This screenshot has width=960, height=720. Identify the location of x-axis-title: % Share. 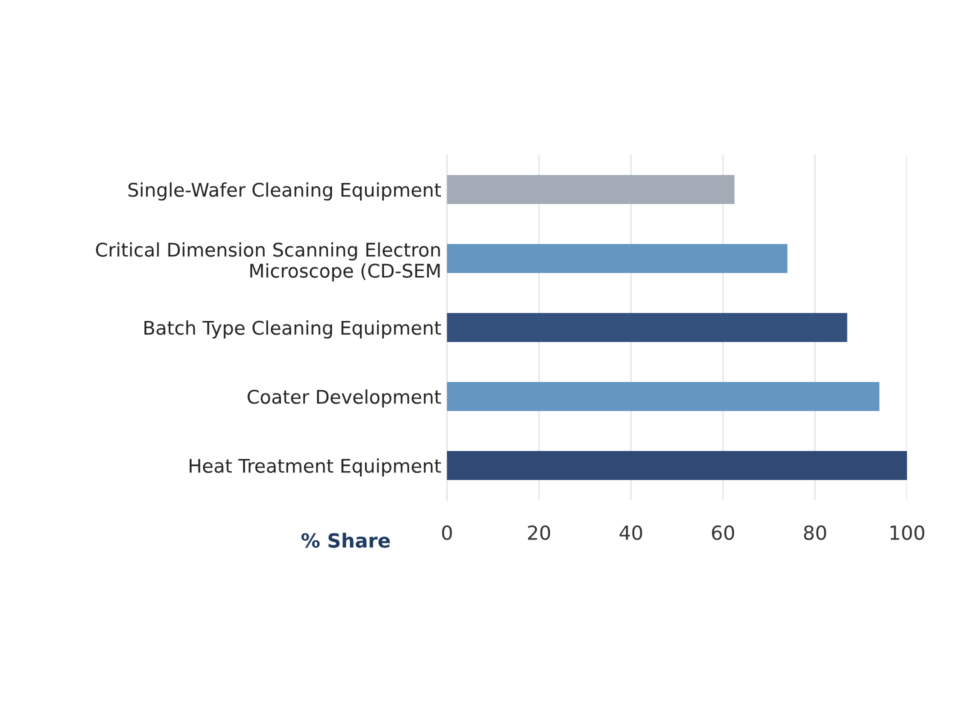
(345, 540).